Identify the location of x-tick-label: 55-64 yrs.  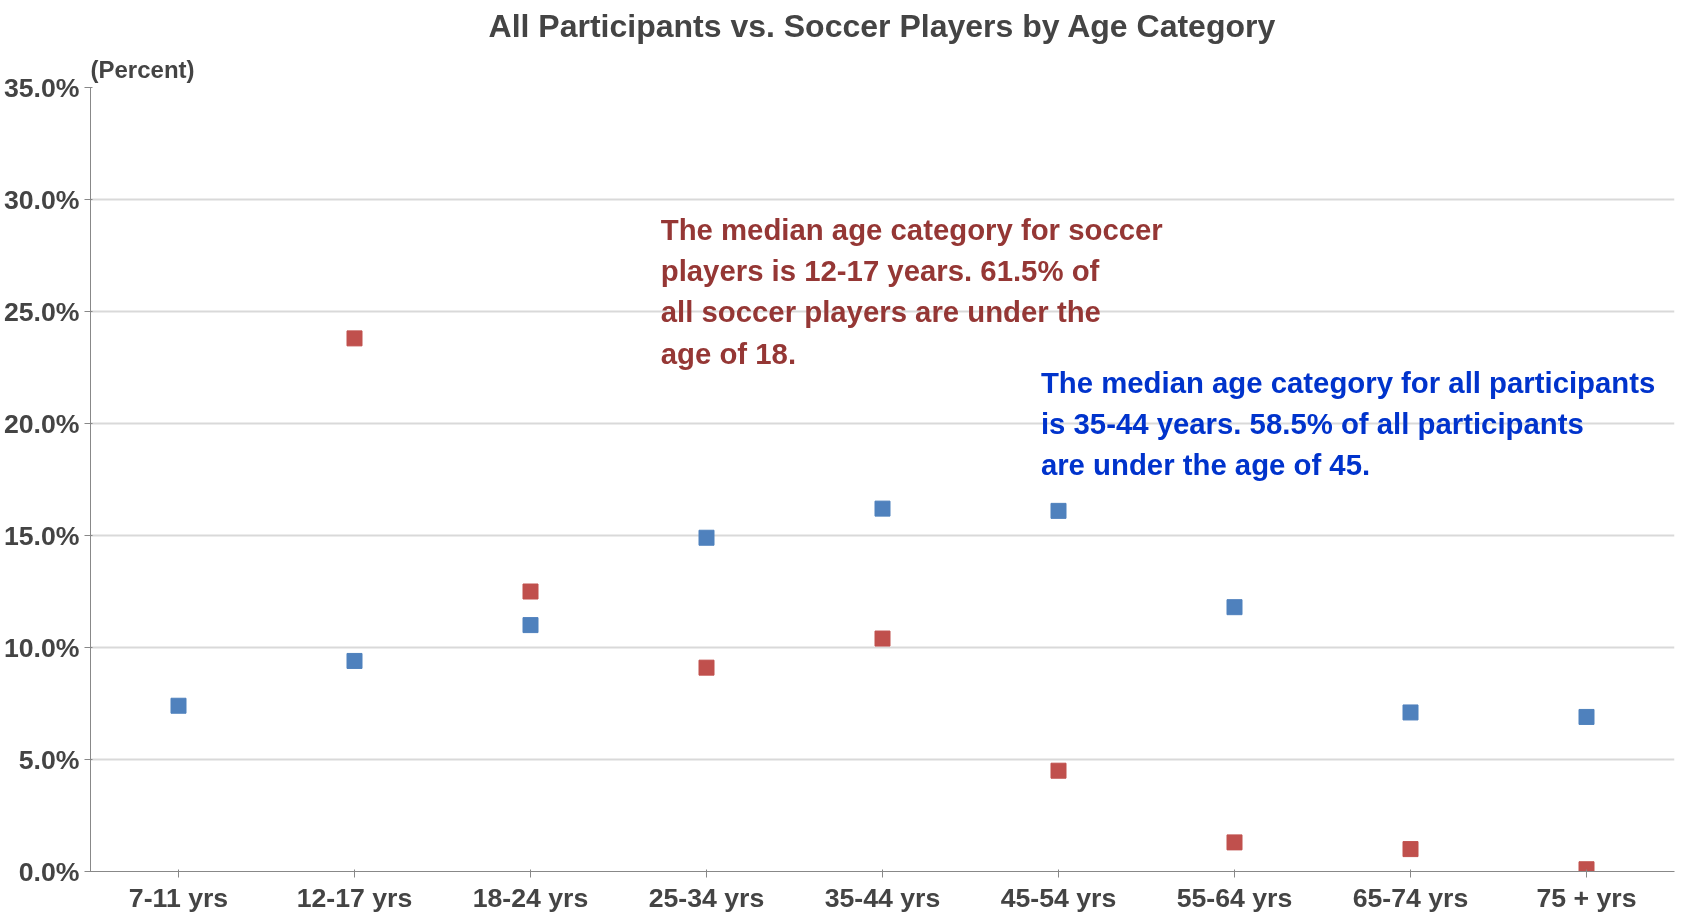
(1234, 897).